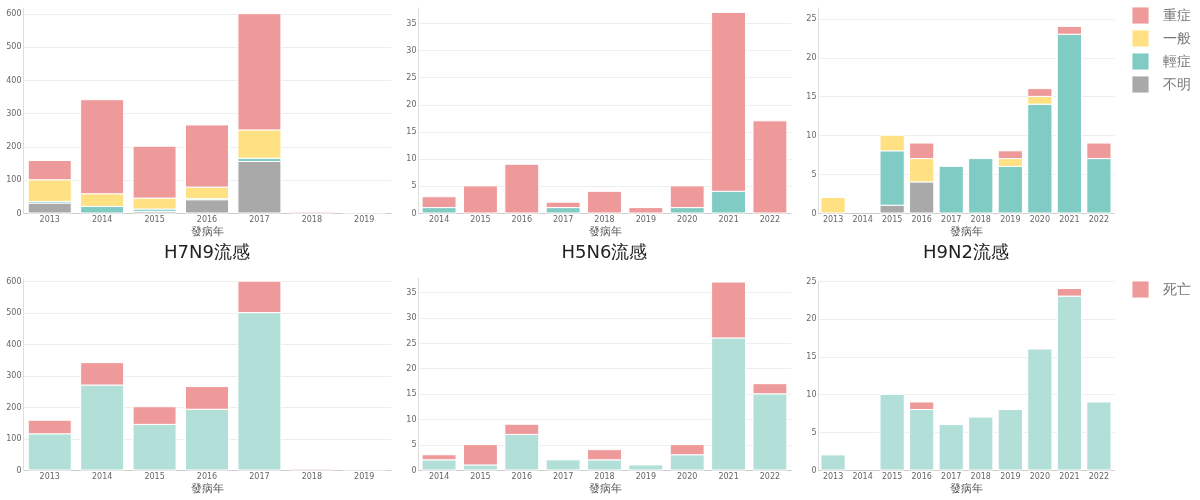 This screenshot has width=1200, height=500. Describe the element at coordinates (1177, 60) in the screenshot. I see `legend-label: 輕症` at that location.